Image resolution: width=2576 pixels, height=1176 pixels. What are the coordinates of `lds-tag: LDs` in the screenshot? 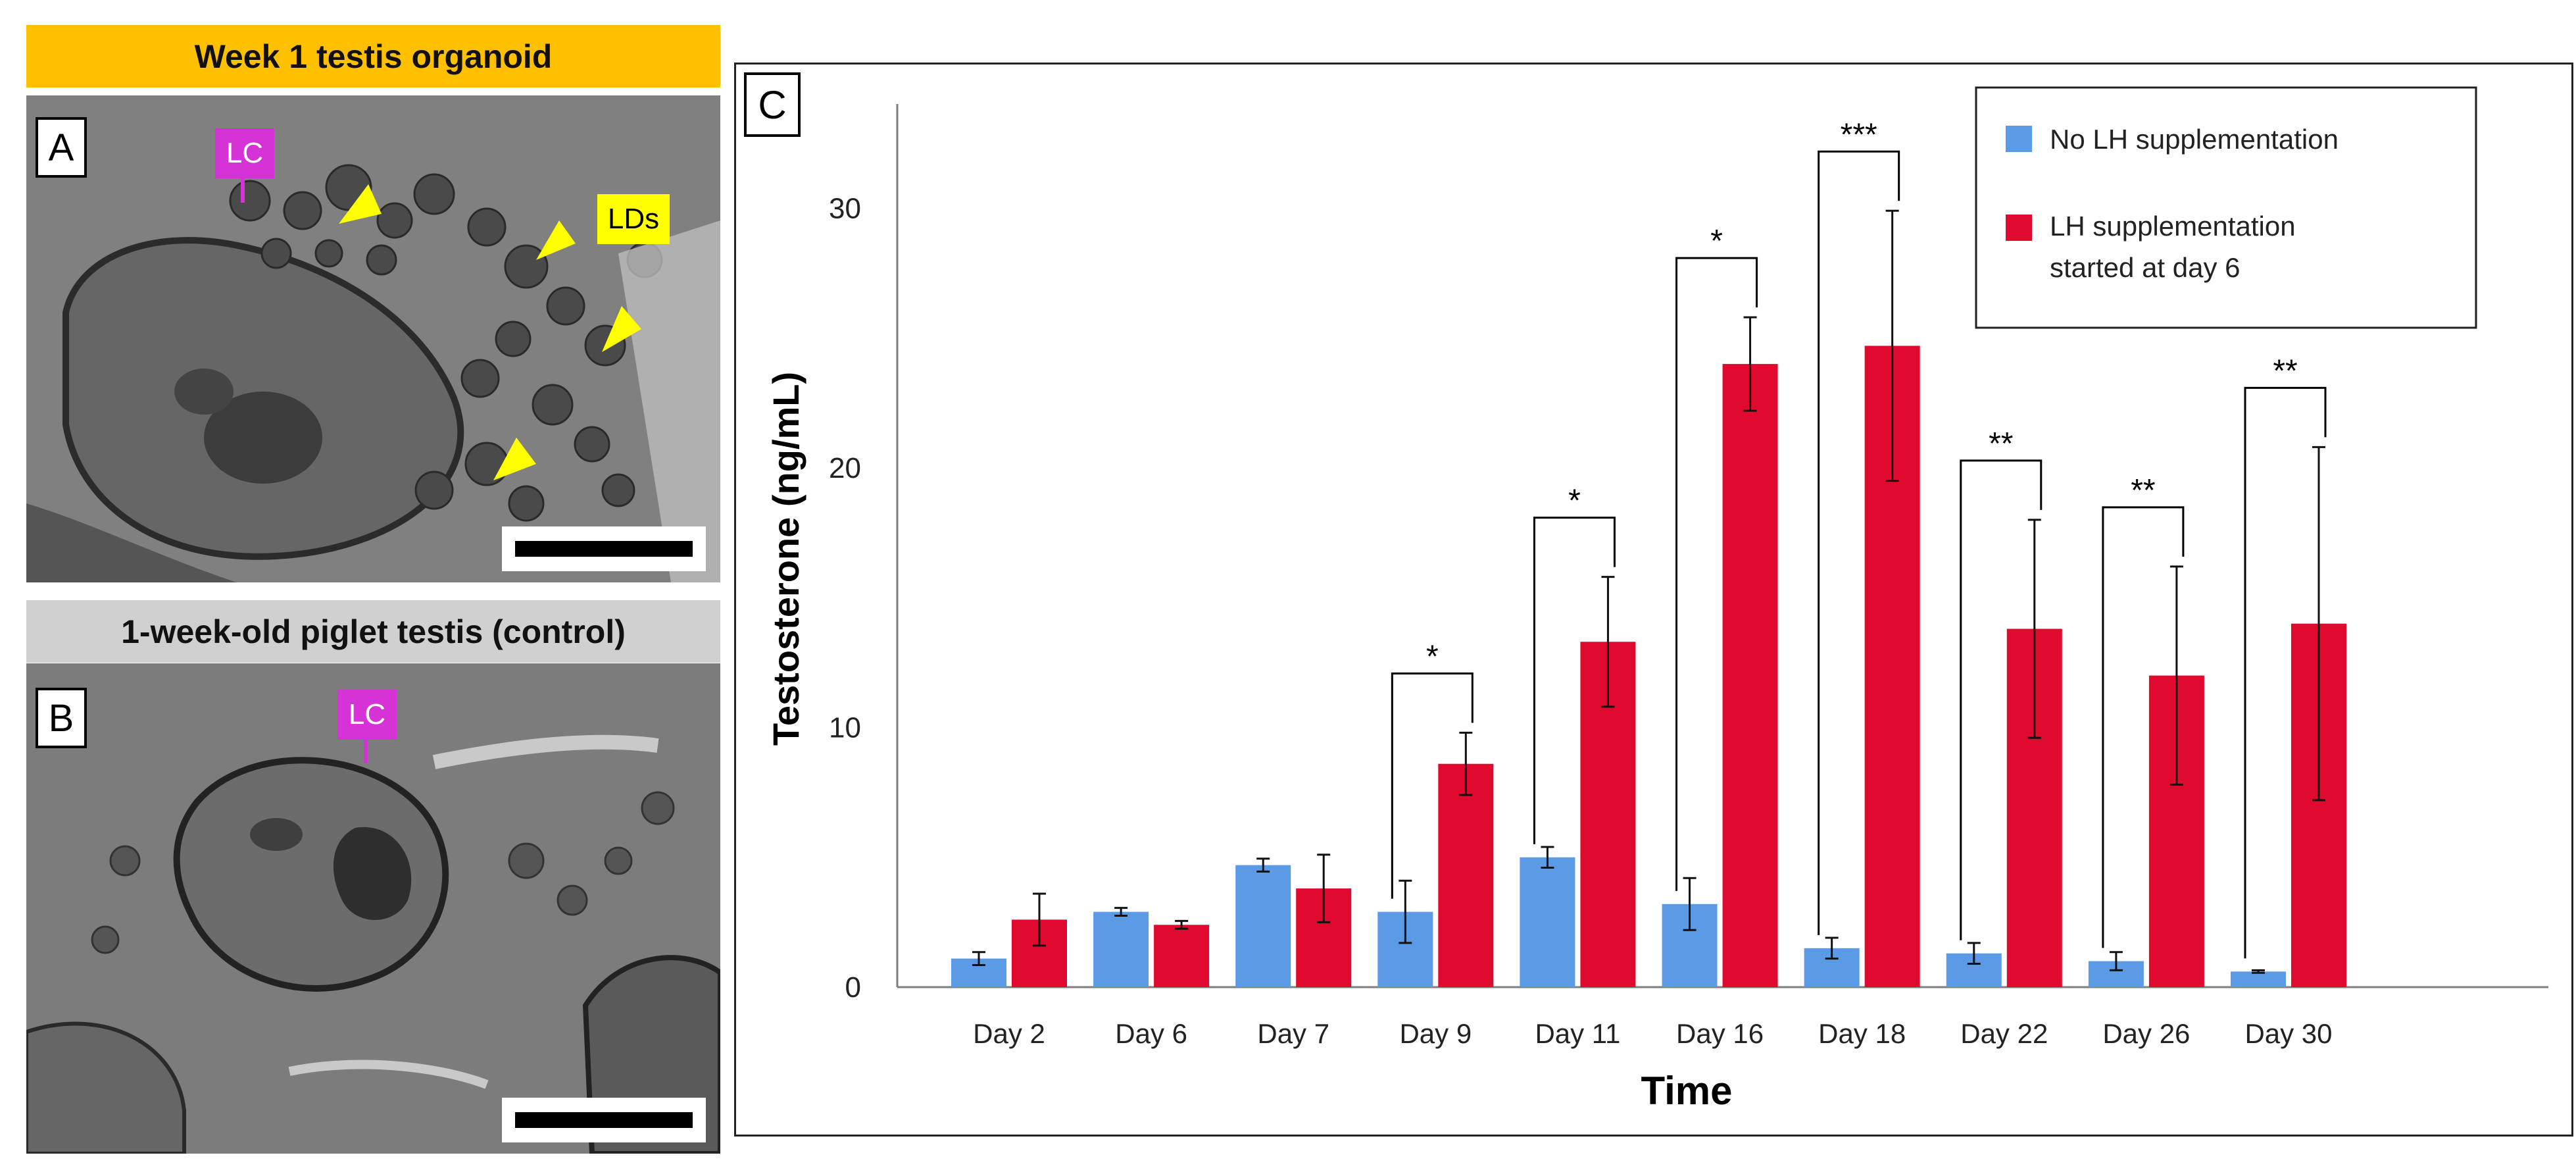 It's located at (633, 219).